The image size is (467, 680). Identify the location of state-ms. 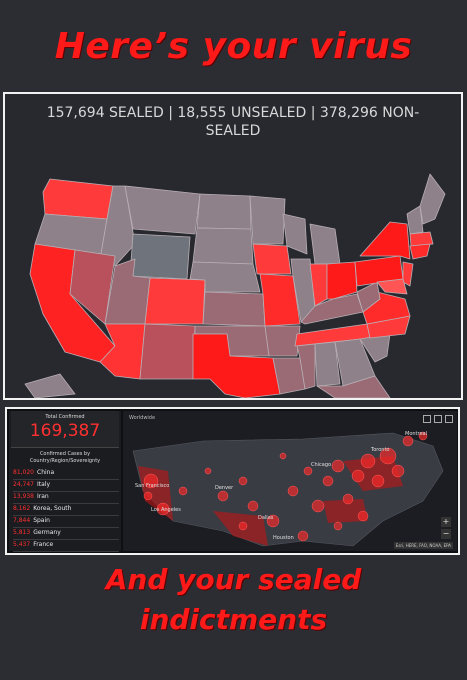
(306, 366).